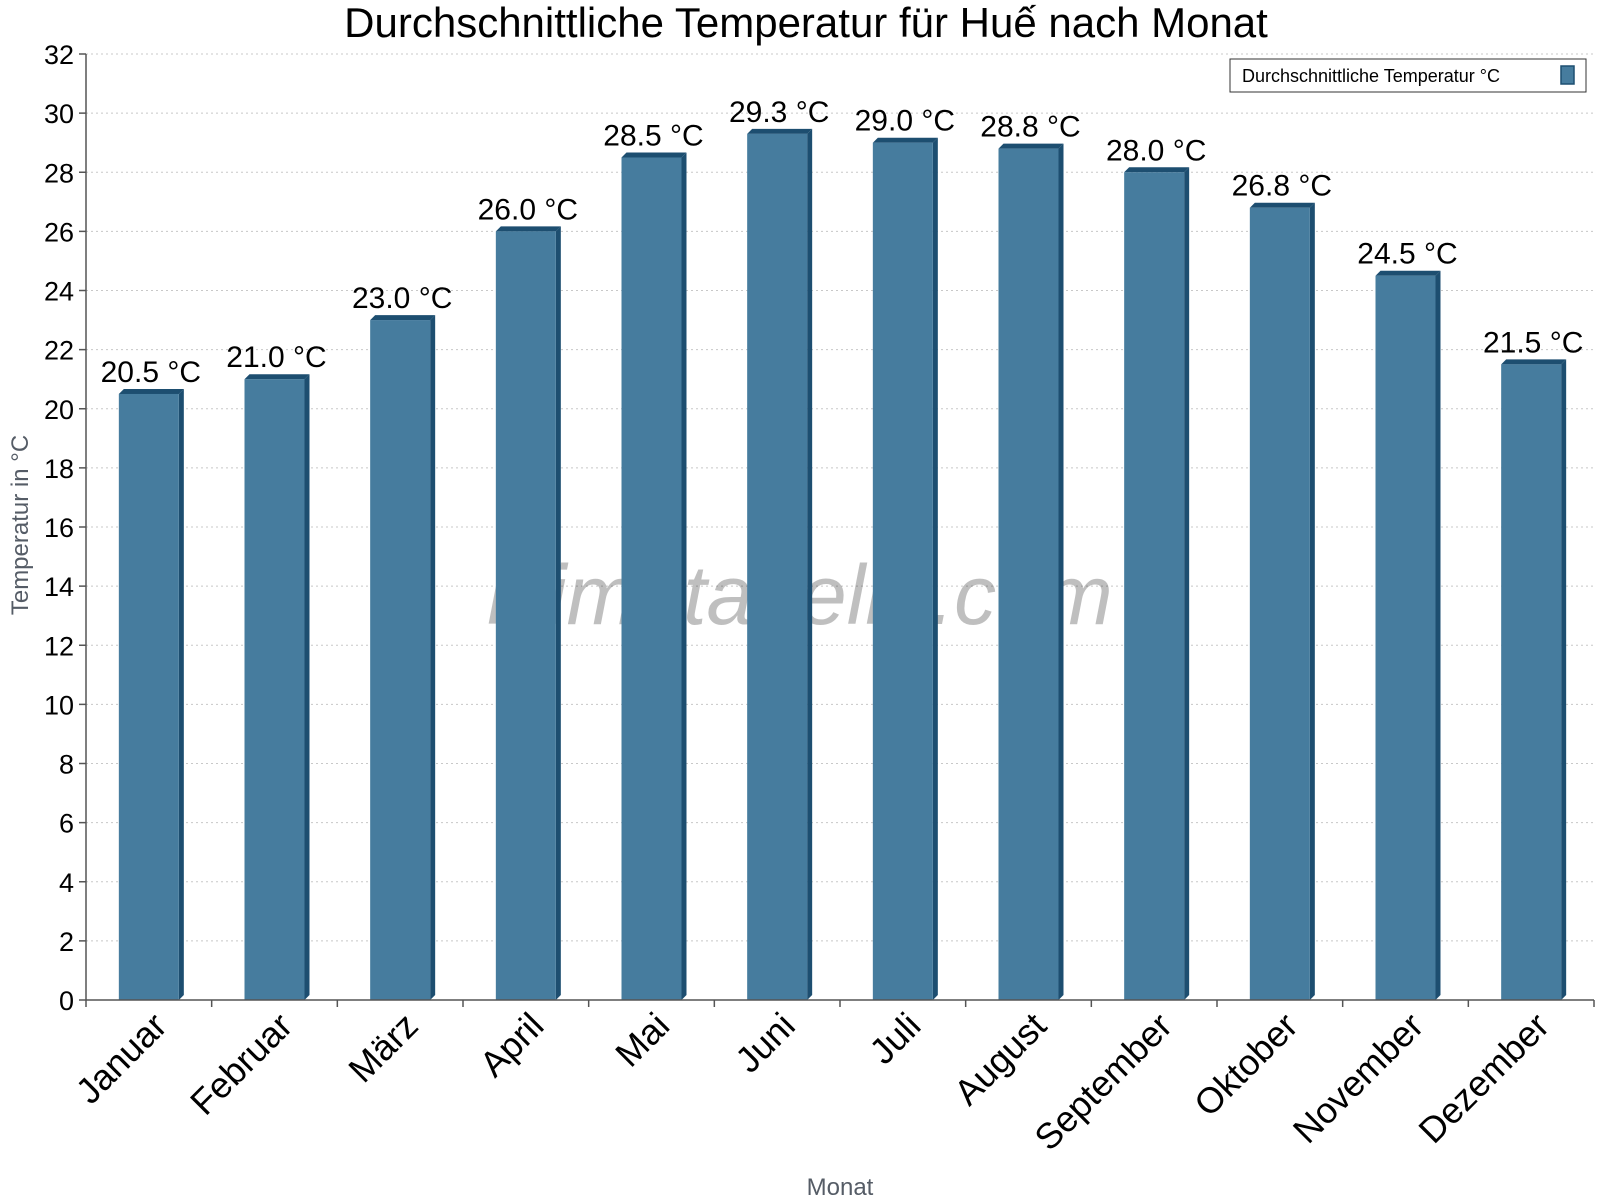 The image size is (1600, 1200). What do you see at coordinates (1533, 342) in the screenshot?
I see `value-label: 21.5 °C` at bounding box center [1533, 342].